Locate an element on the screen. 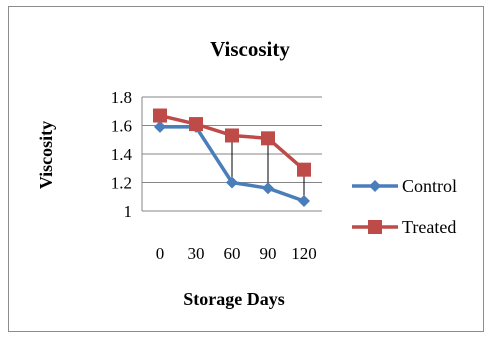 Image resolution: width=488 pixels, height=339 pixels. legend-label-treated: Treated is located at coordinates (429, 227).